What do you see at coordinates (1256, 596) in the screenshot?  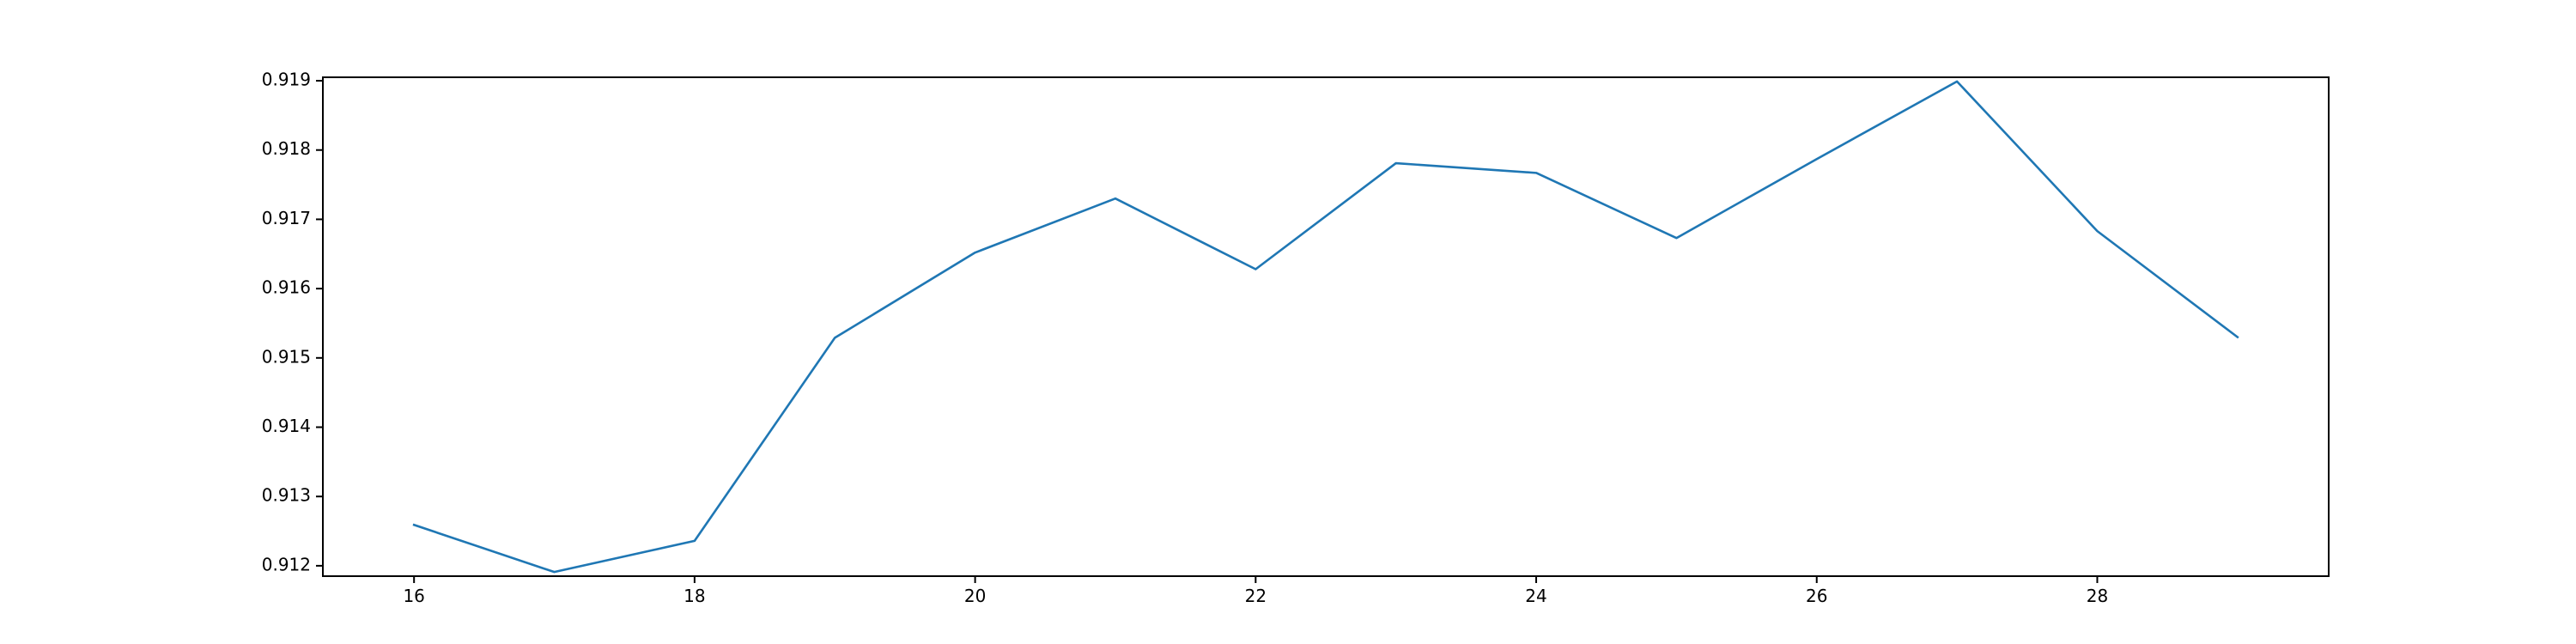 I see `x-tick-label: 22` at bounding box center [1256, 596].